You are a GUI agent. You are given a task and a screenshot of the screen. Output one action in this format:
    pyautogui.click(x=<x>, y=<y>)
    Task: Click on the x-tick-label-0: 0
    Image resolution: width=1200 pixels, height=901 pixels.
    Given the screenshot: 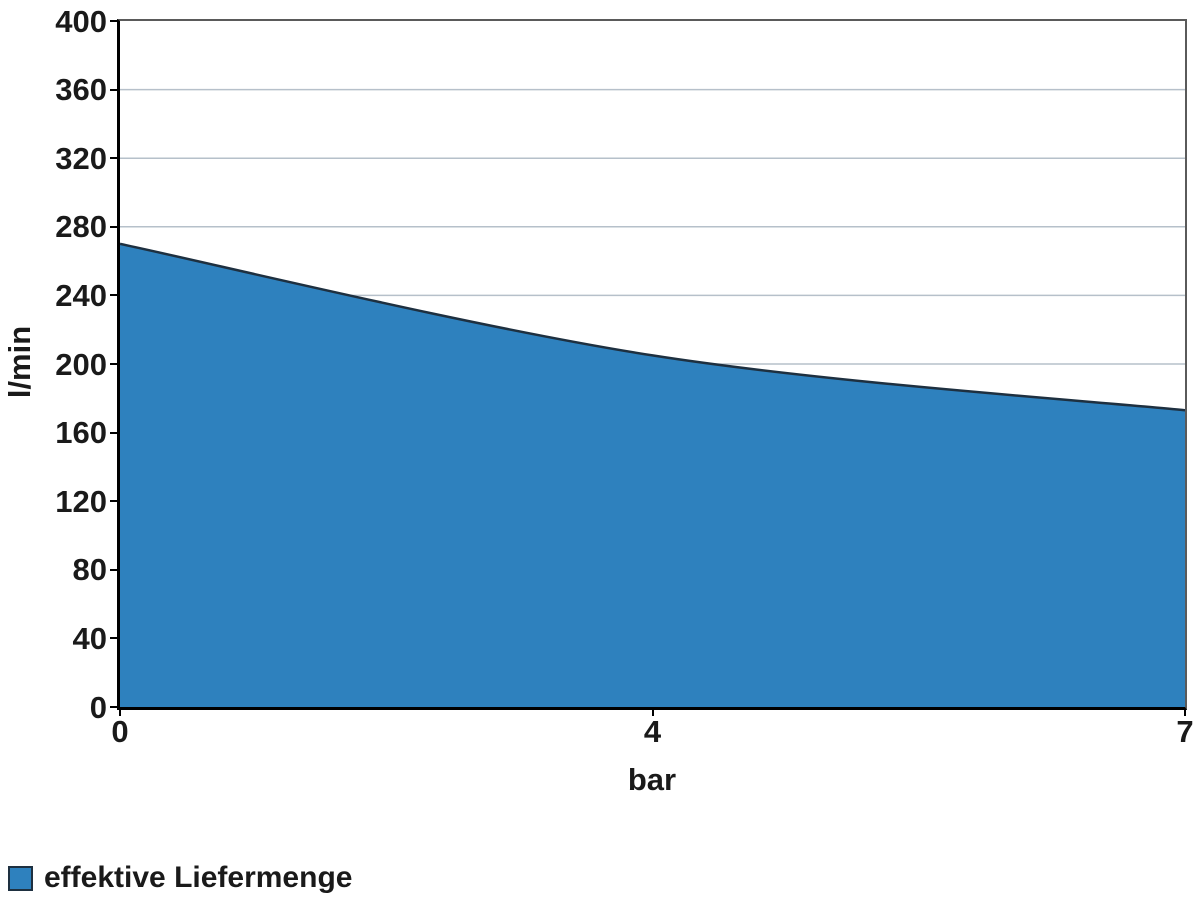 What is the action you would take?
    pyautogui.click(x=120, y=731)
    